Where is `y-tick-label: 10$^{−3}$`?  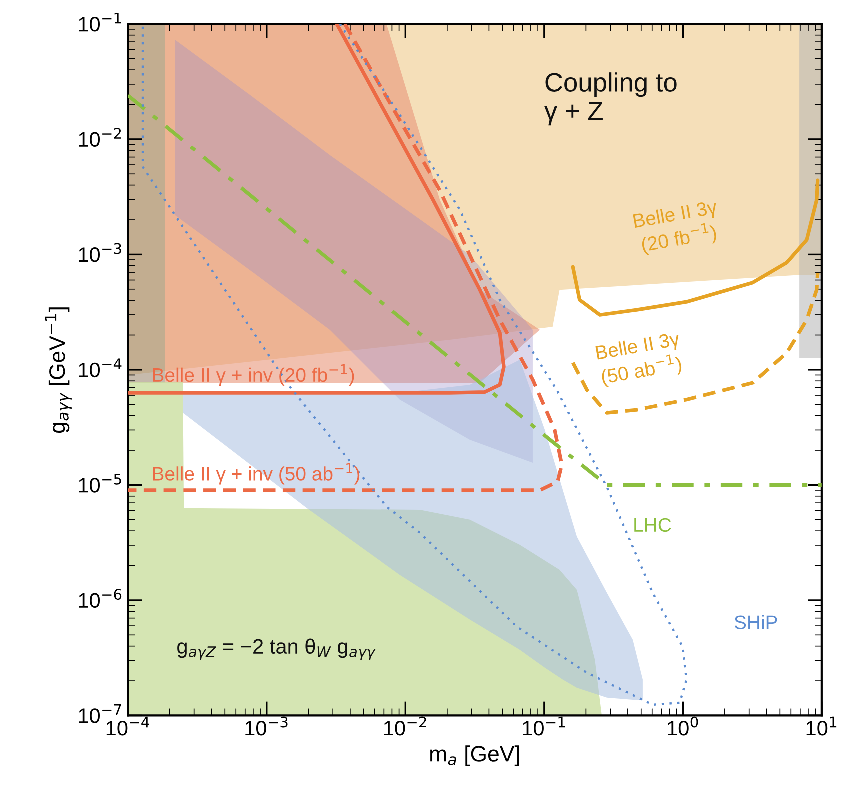 y-tick-label: 10$^{−3}$ is located at coordinates (100, 252).